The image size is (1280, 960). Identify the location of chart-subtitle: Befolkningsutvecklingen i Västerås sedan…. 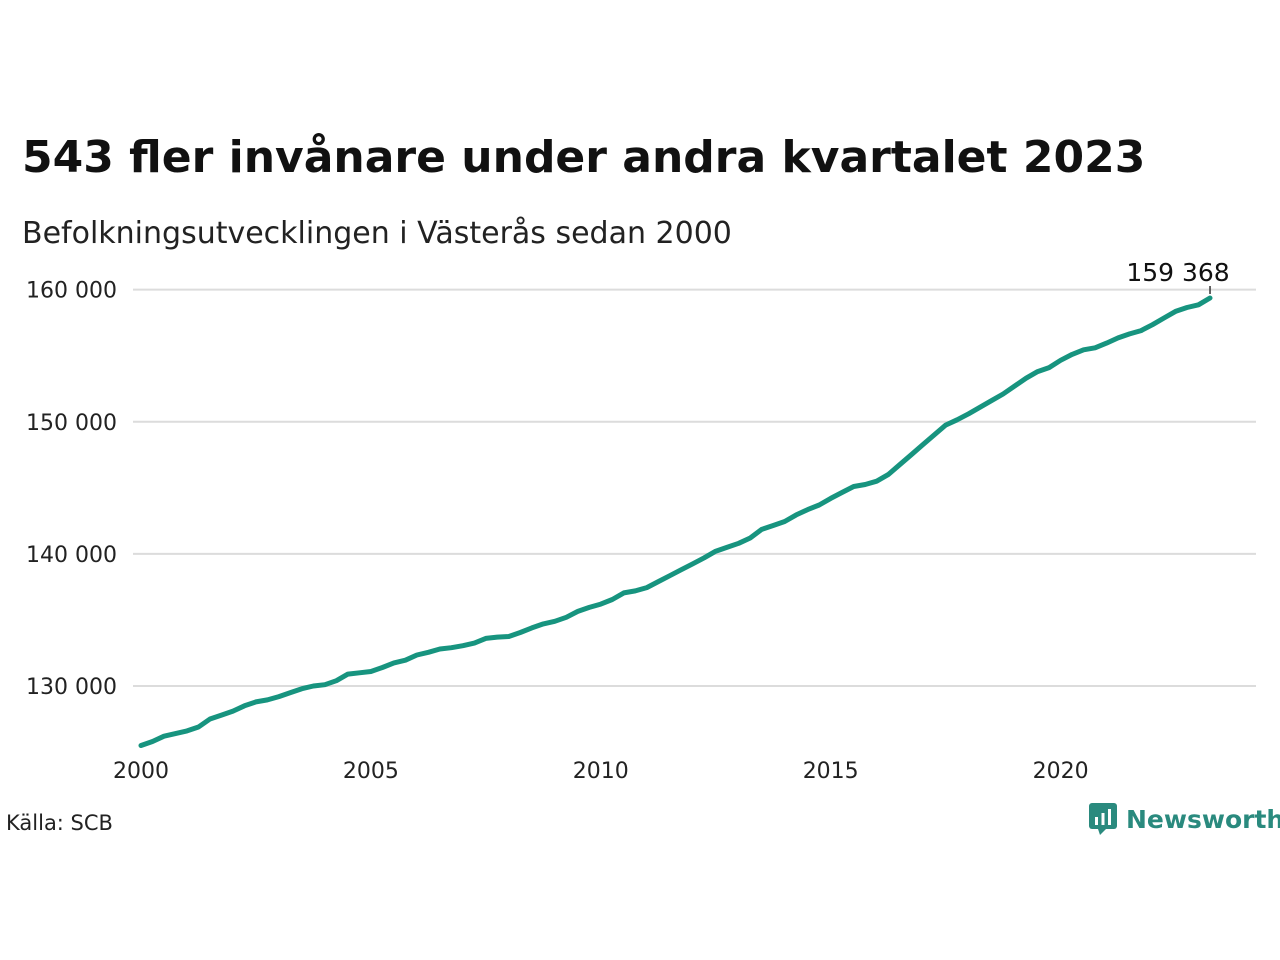
(377, 233).